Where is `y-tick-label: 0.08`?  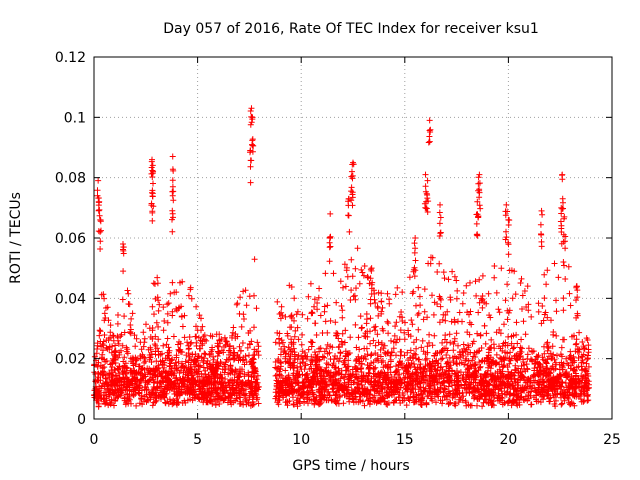
y-tick-label: 0.08 is located at coordinates (70, 179).